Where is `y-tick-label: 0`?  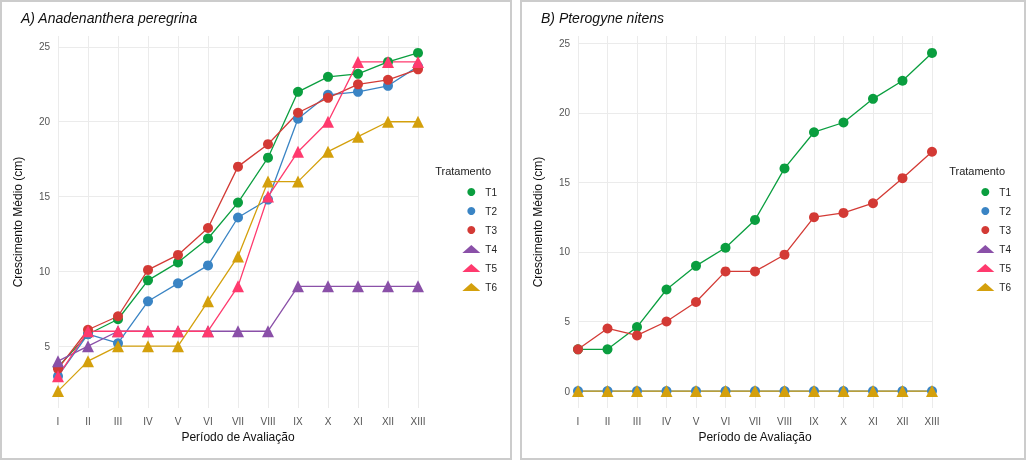 y-tick-label: 0 is located at coordinates (567, 391).